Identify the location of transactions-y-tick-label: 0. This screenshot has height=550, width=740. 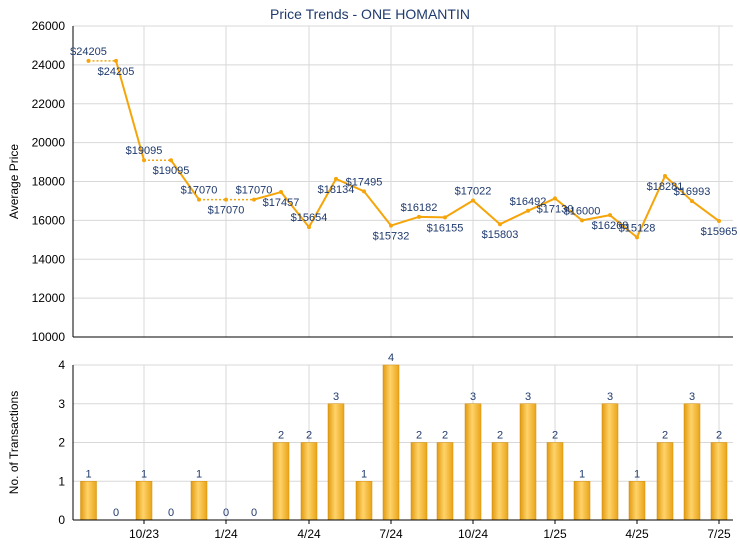
(61, 520).